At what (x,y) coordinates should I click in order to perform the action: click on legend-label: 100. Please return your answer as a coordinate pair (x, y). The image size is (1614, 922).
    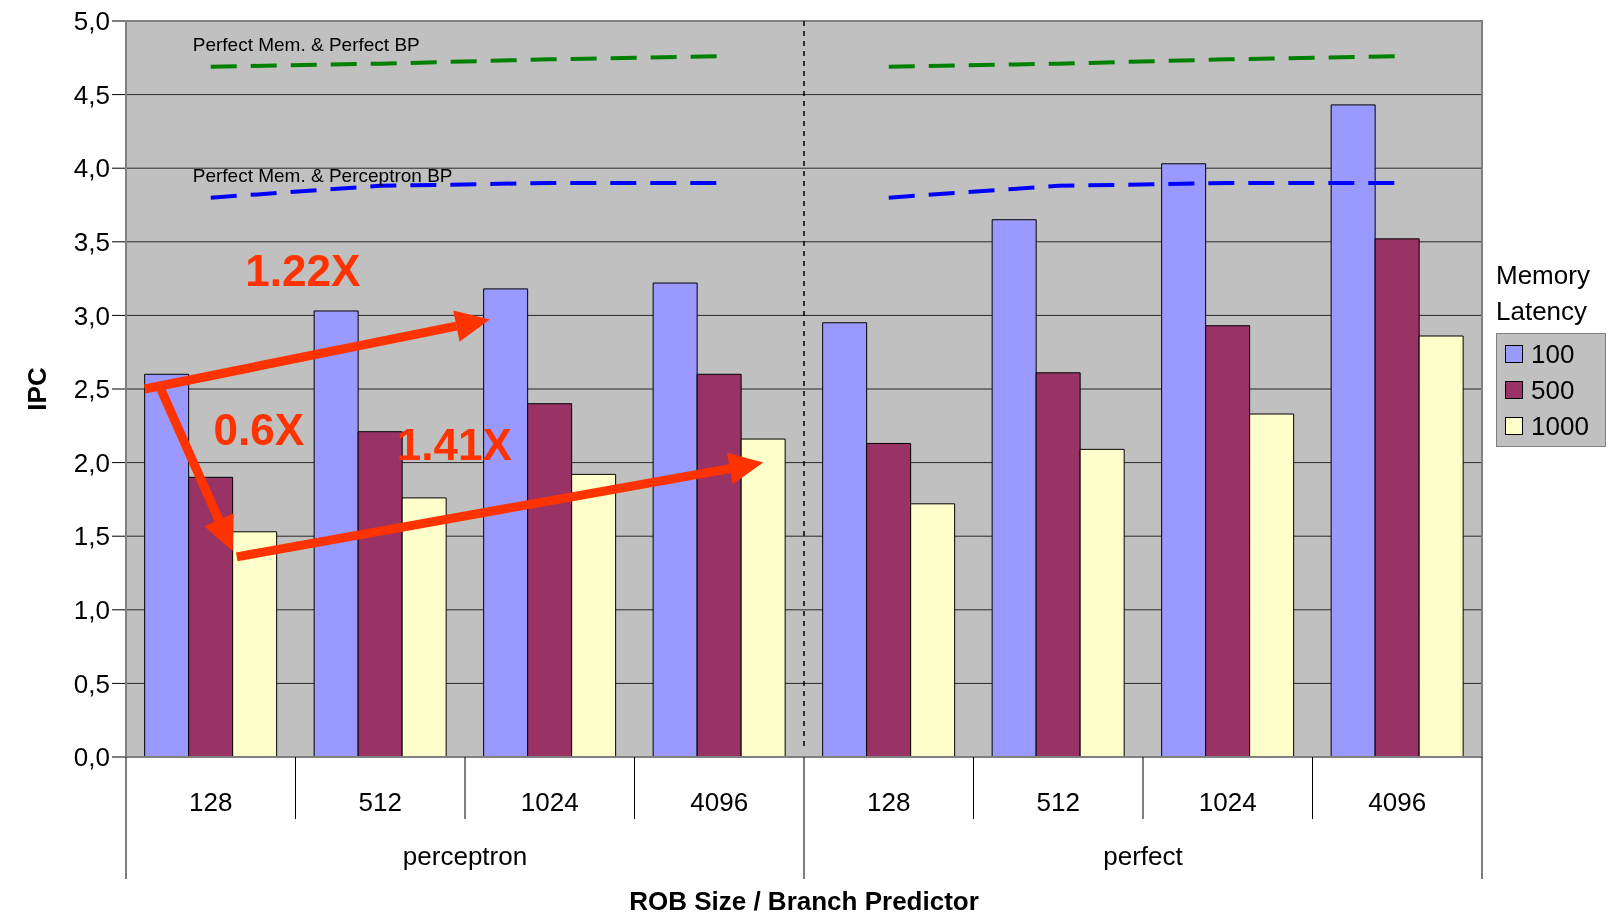
    Looking at the image, I should click on (1553, 354).